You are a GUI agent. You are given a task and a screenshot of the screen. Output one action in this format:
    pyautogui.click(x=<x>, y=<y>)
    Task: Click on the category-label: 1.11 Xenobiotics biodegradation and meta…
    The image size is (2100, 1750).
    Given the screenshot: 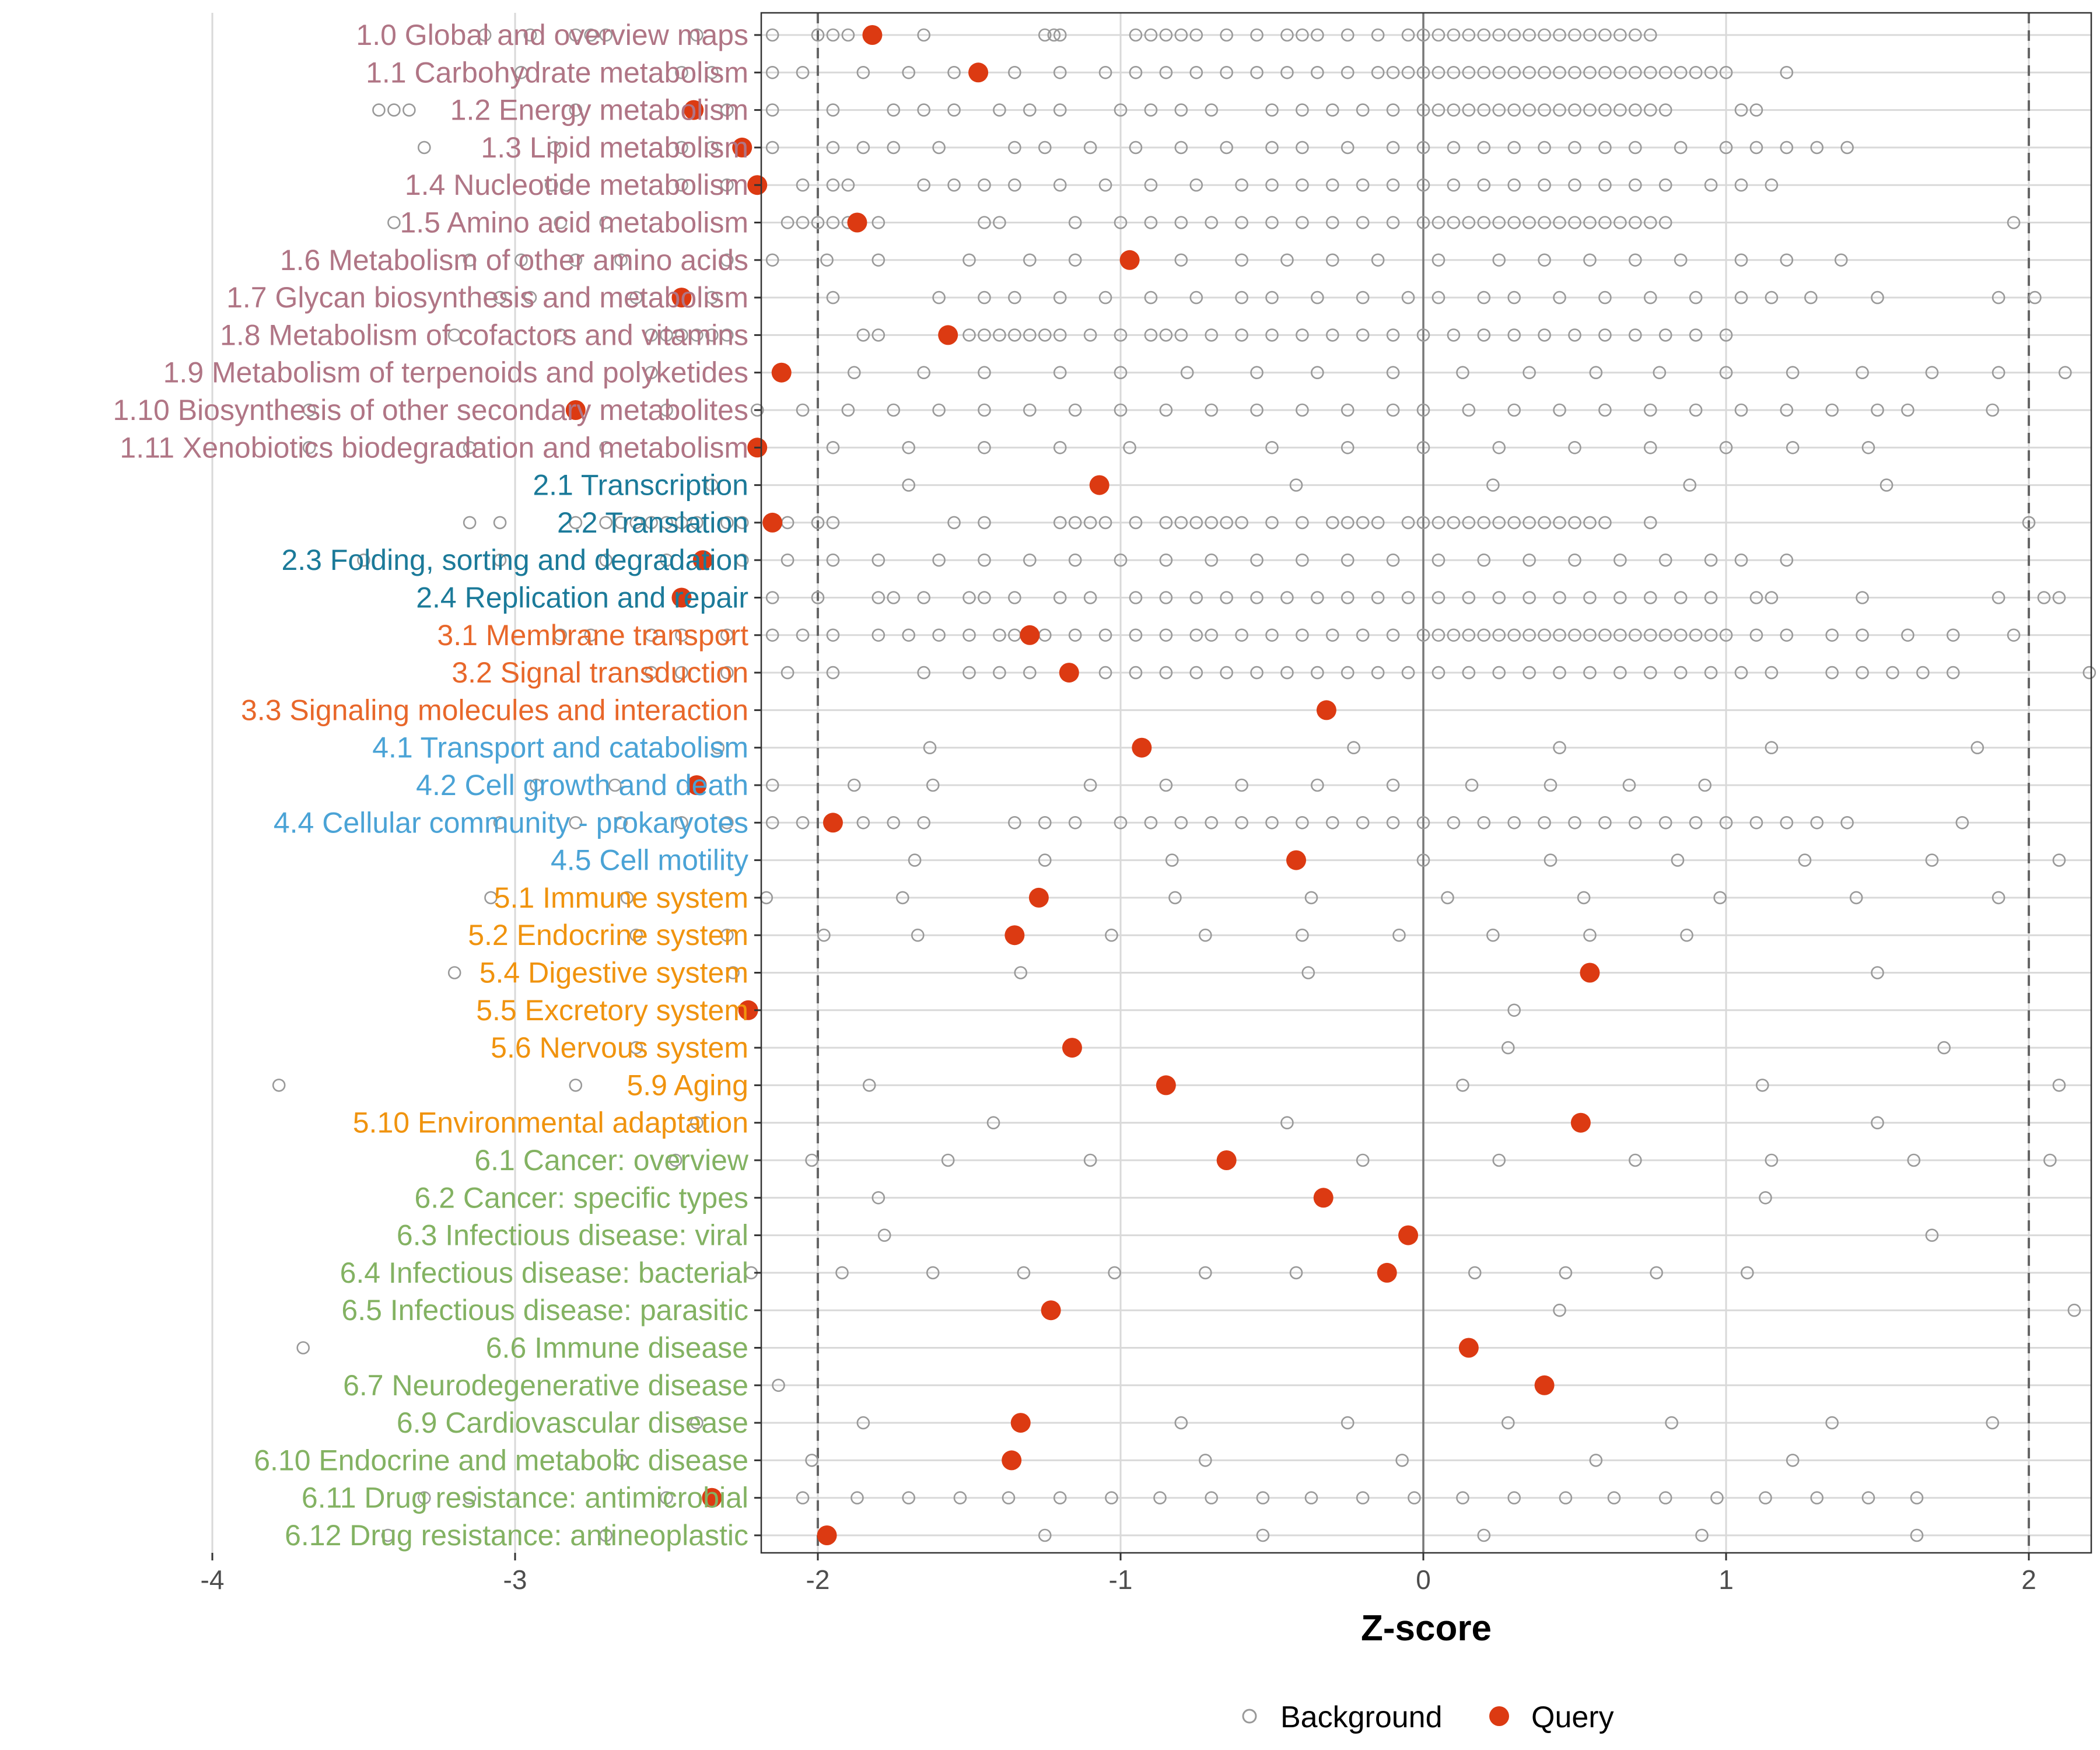 What is the action you would take?
    pyautogui.click(x=434, y=447)
    